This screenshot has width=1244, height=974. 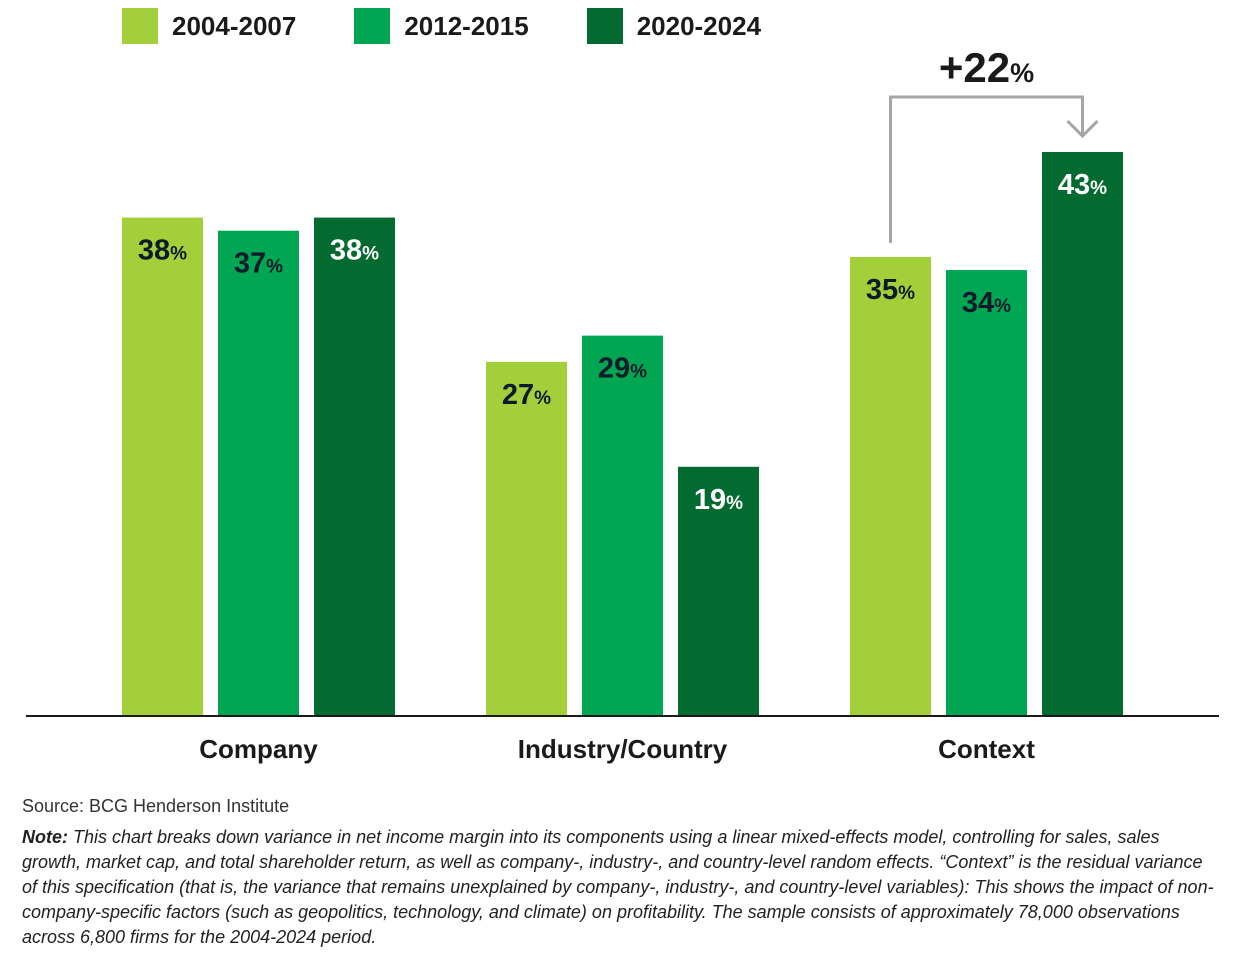 I want to click on legend-label: 2020-2024, so click(x=699, y=25).